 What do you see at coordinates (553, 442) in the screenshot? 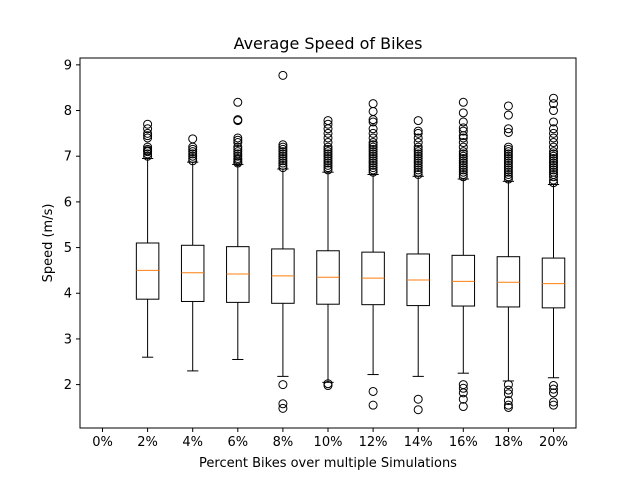
I see `x-tick-label: 20%` at bounding box center [553, 442].